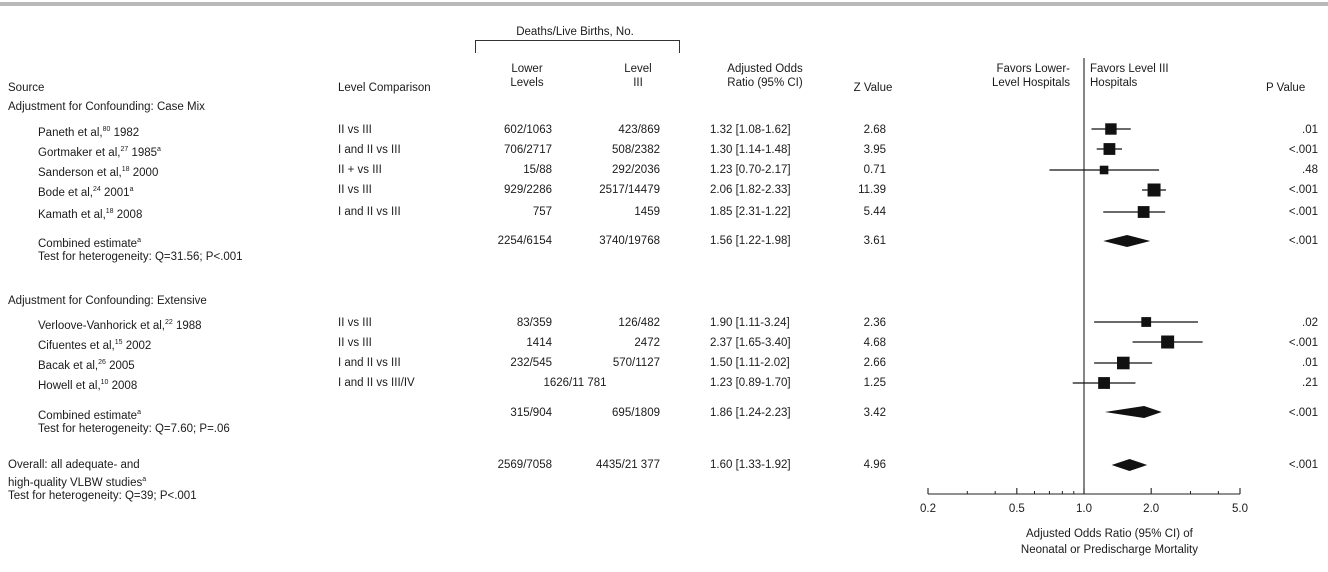 This screenshot has width=1328, height=572. I want to click on study-comparison: II + vs III, so click(360, 170).